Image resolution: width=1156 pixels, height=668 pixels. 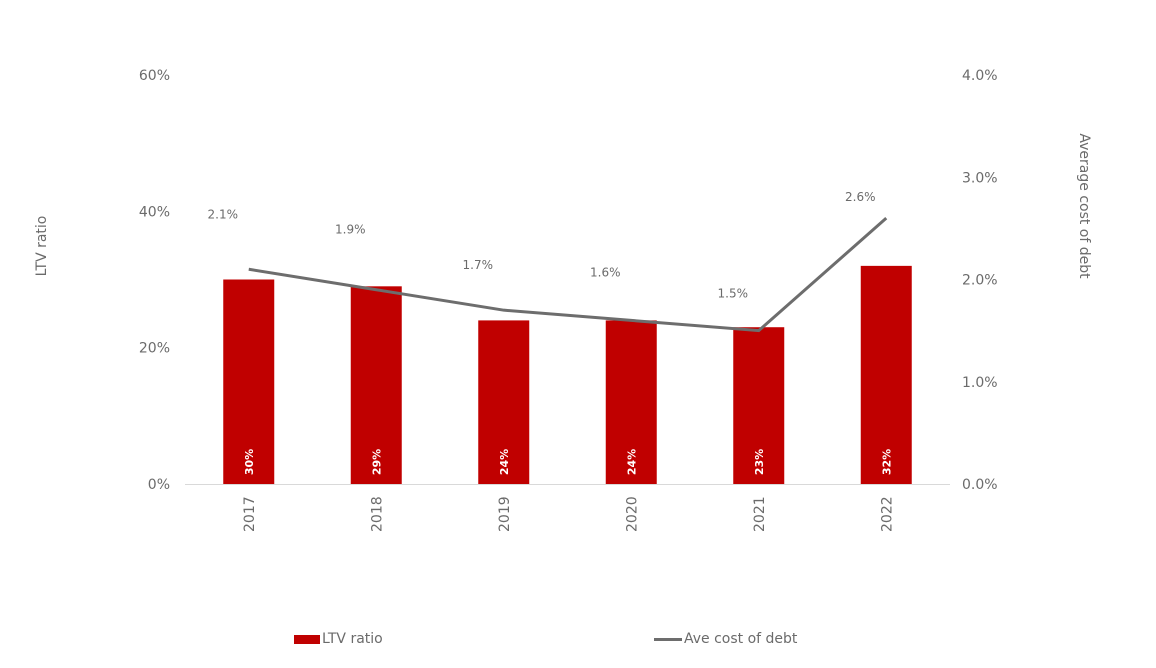 I want to click on x-tick-label: 2022, so click(x=887, y=514).